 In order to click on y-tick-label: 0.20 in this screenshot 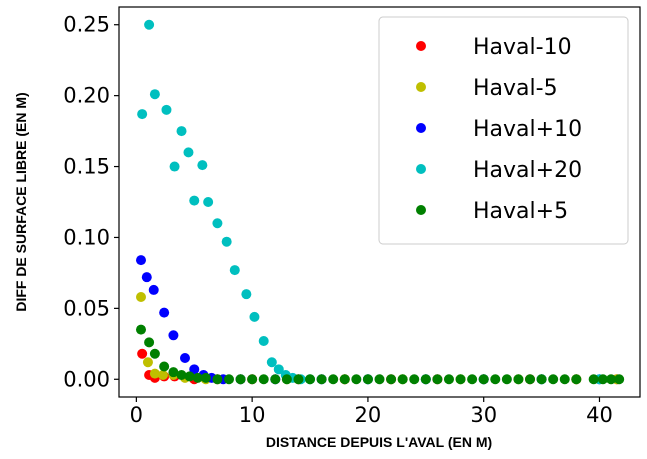, I will do `click(86, 96)`.